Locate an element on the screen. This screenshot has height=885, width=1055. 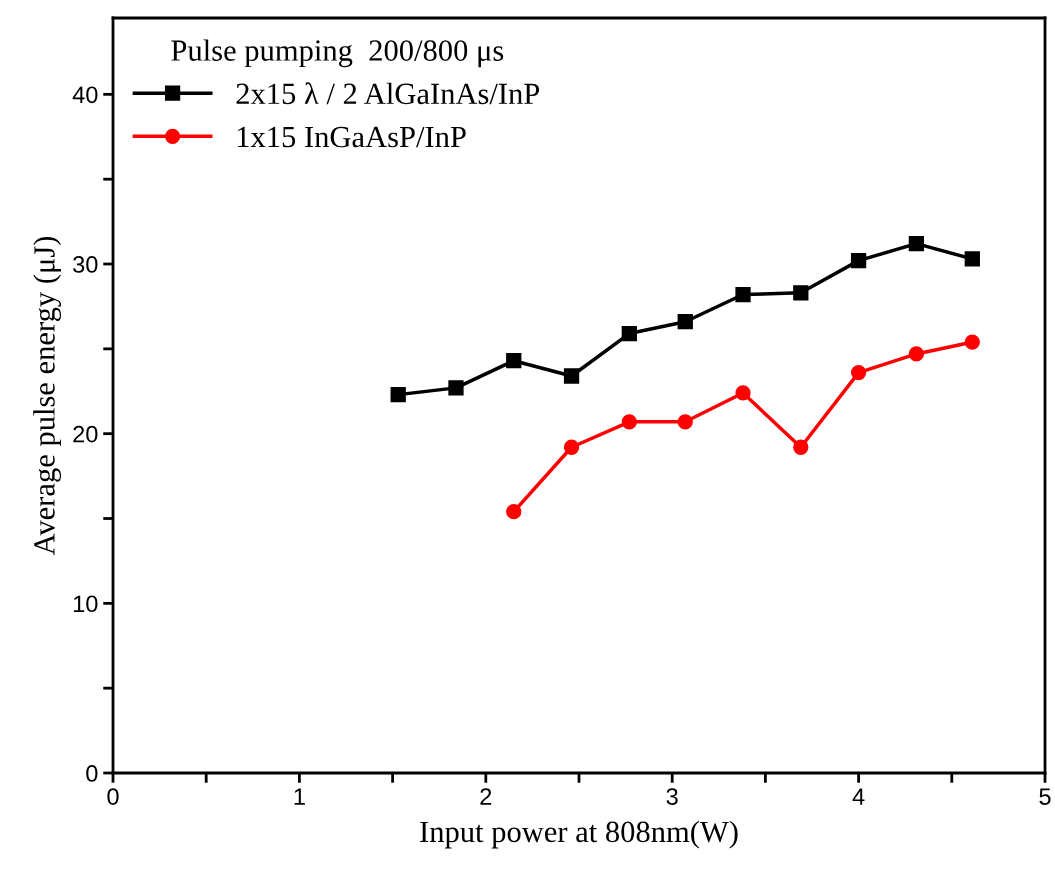
y-tick-label: 30 is located at coordinates (85, 264).